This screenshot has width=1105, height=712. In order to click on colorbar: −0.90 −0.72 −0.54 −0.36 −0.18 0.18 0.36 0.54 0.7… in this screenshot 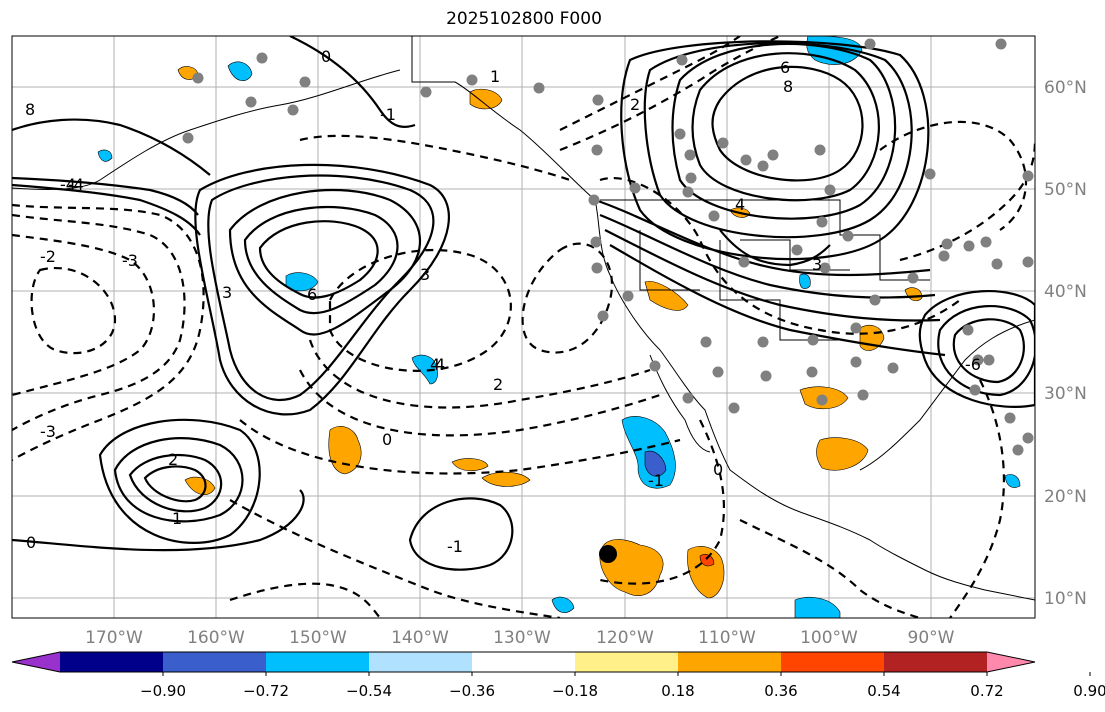, I will do `click(558, 675)`.